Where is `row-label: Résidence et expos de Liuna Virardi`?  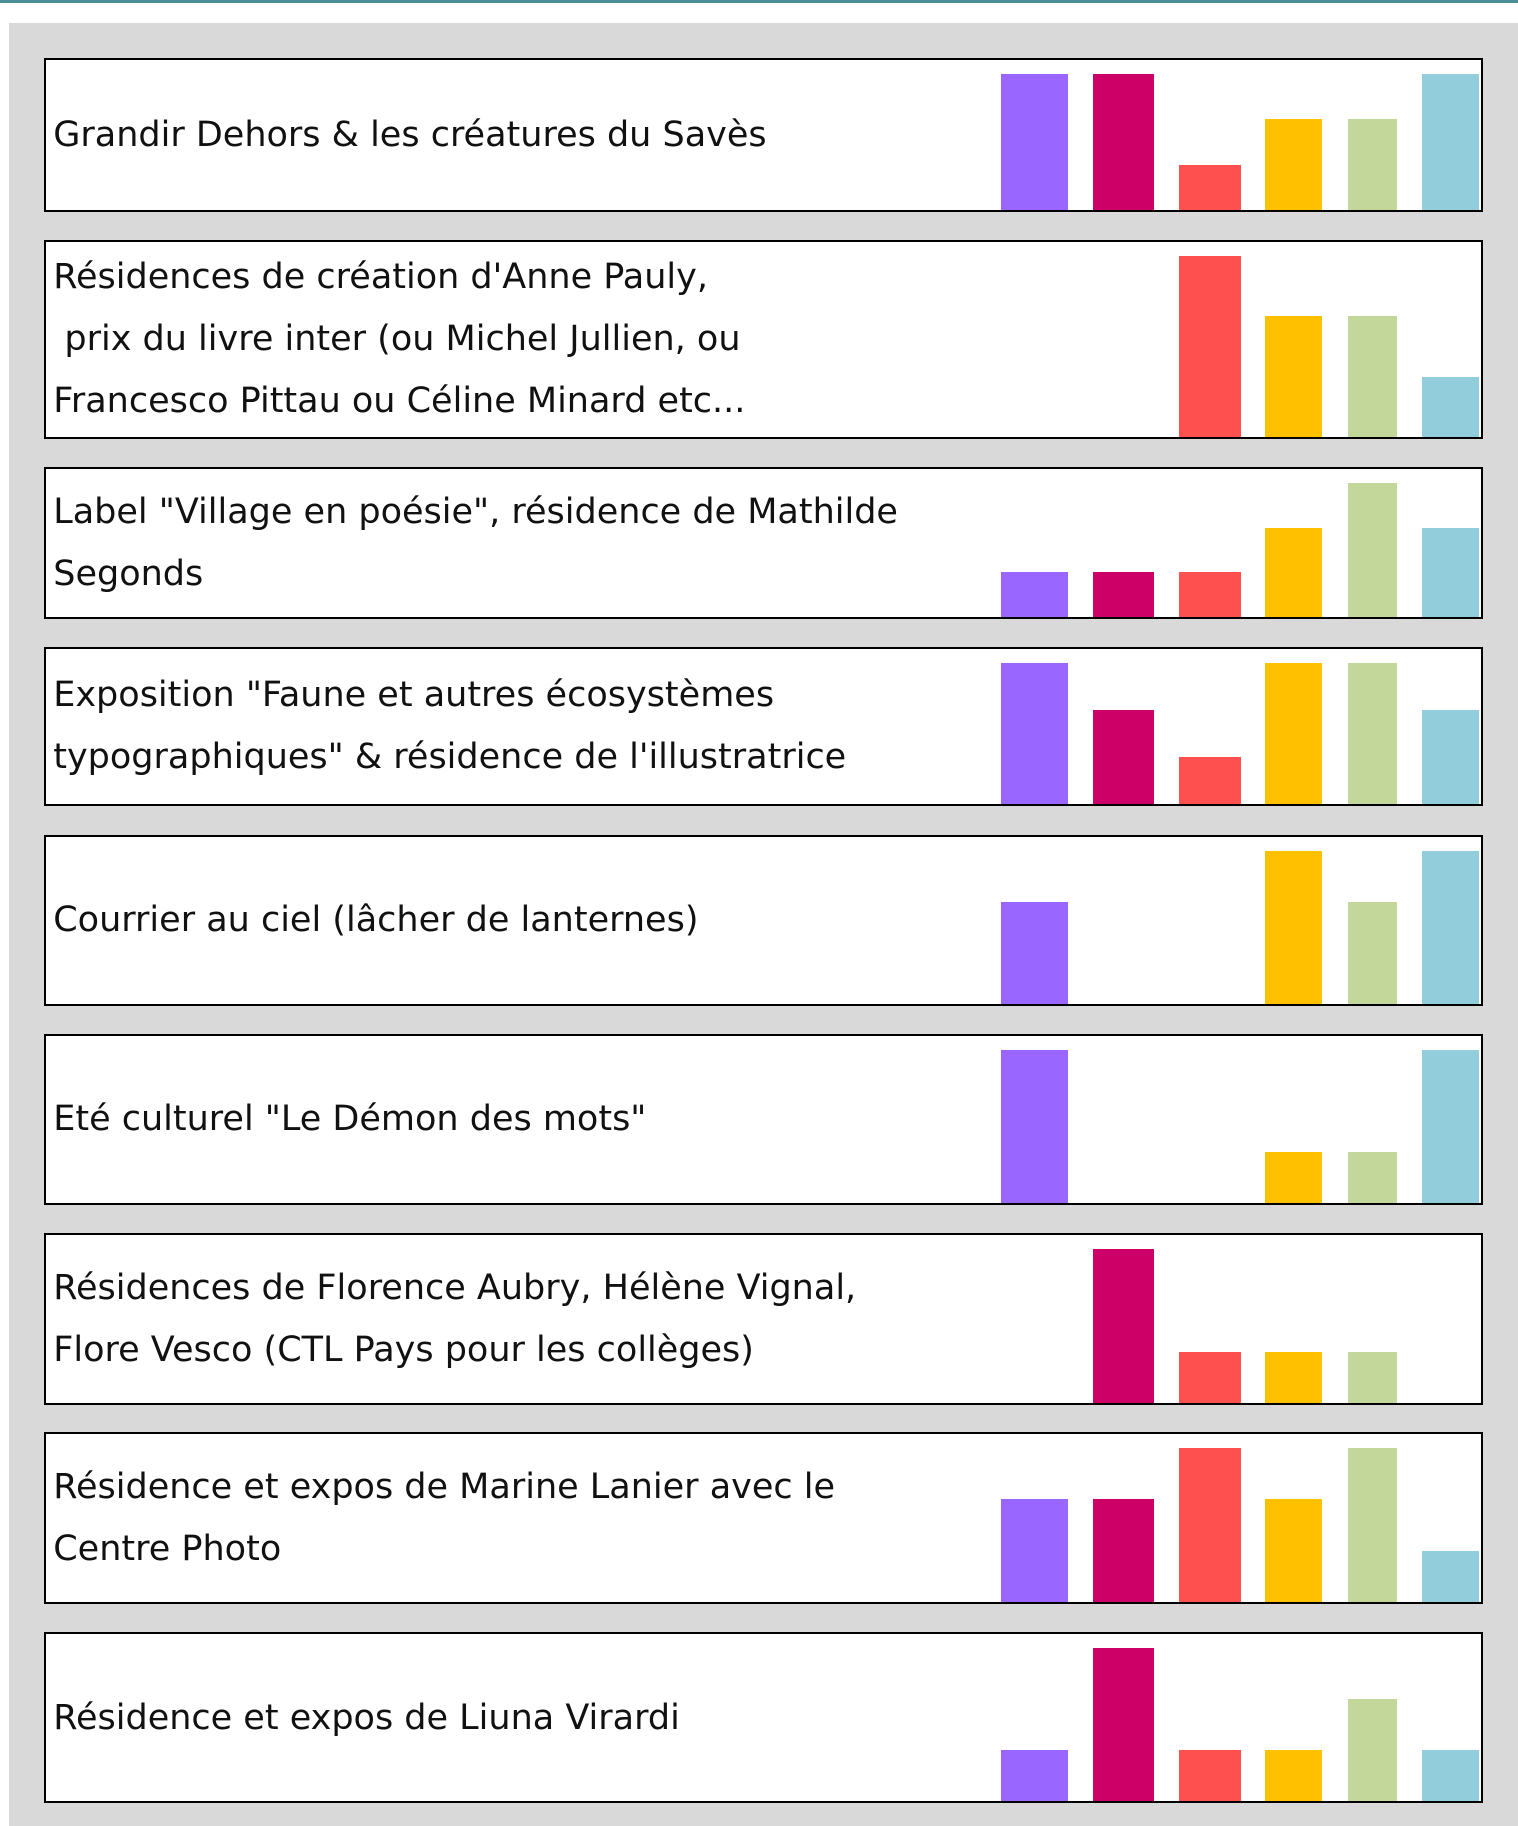 row-label: Résidence et expos de Liuna Virardi is located at coordinates (366, 1718).